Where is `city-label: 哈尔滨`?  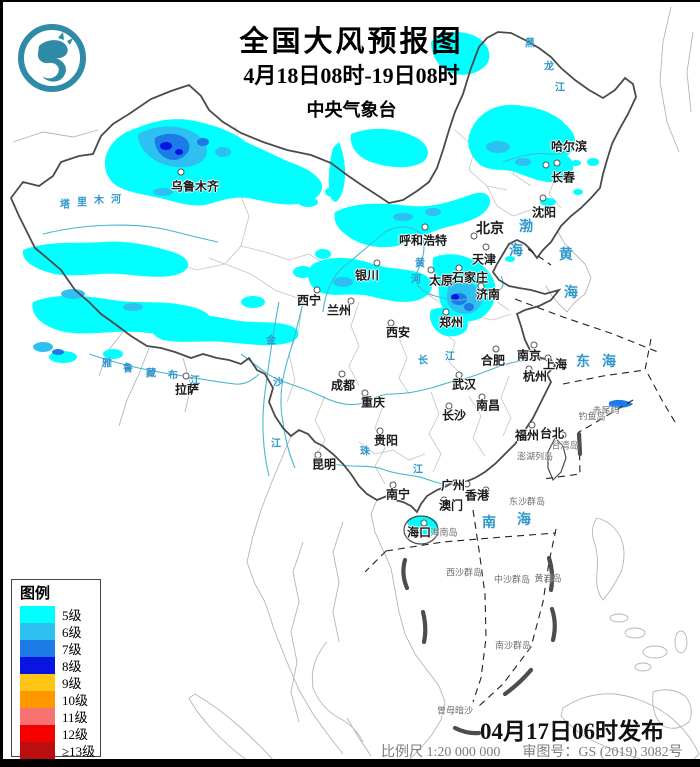 city-label: 哈尔滨 is located at coordinates (569, 146).